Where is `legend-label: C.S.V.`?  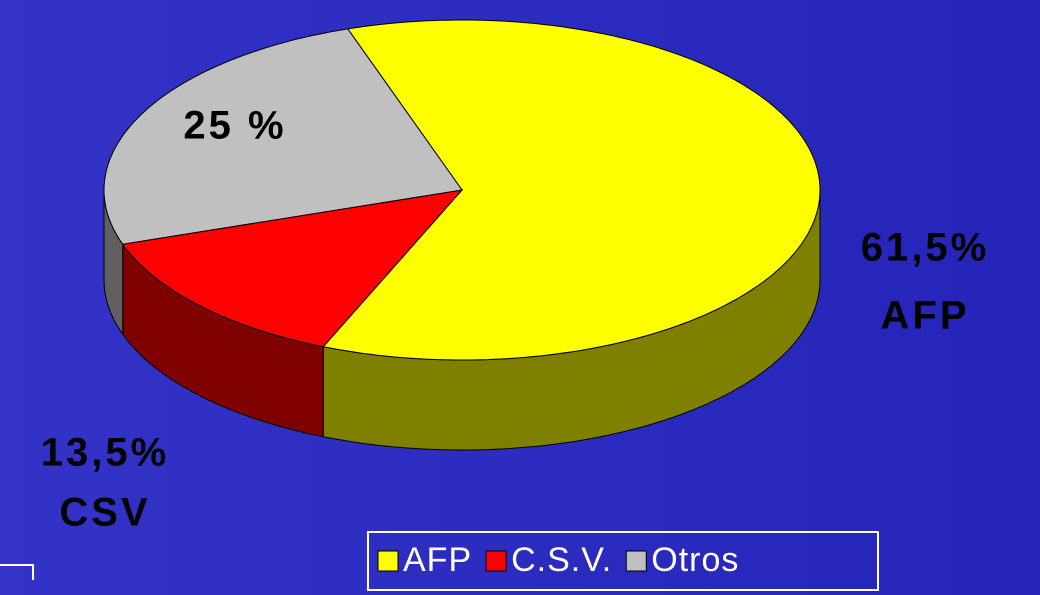
legend-label: C.S.V. is located at coordinates (561, 560).